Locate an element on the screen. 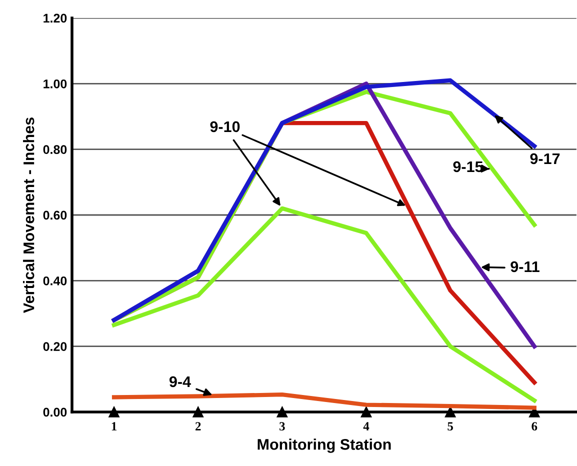  series-label: 9-11 is located at coordinates (525, 266).